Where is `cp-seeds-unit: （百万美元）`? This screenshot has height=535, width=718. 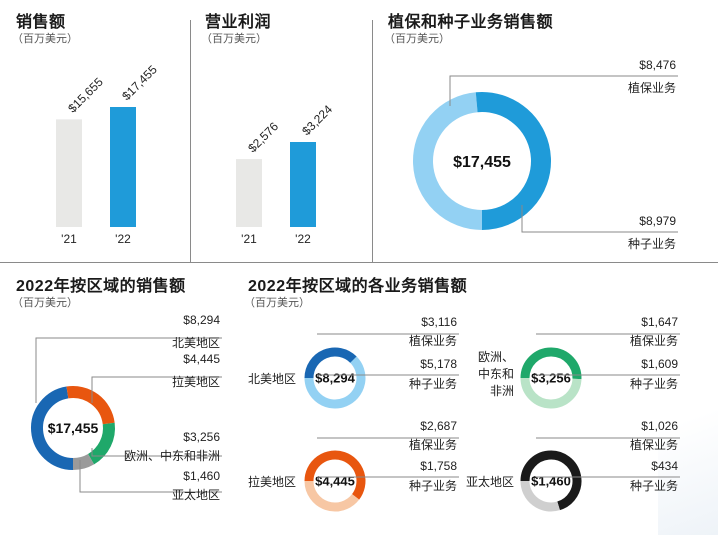
cp-seeds-unit: （百万美元） is located at coordinates (417, 39).